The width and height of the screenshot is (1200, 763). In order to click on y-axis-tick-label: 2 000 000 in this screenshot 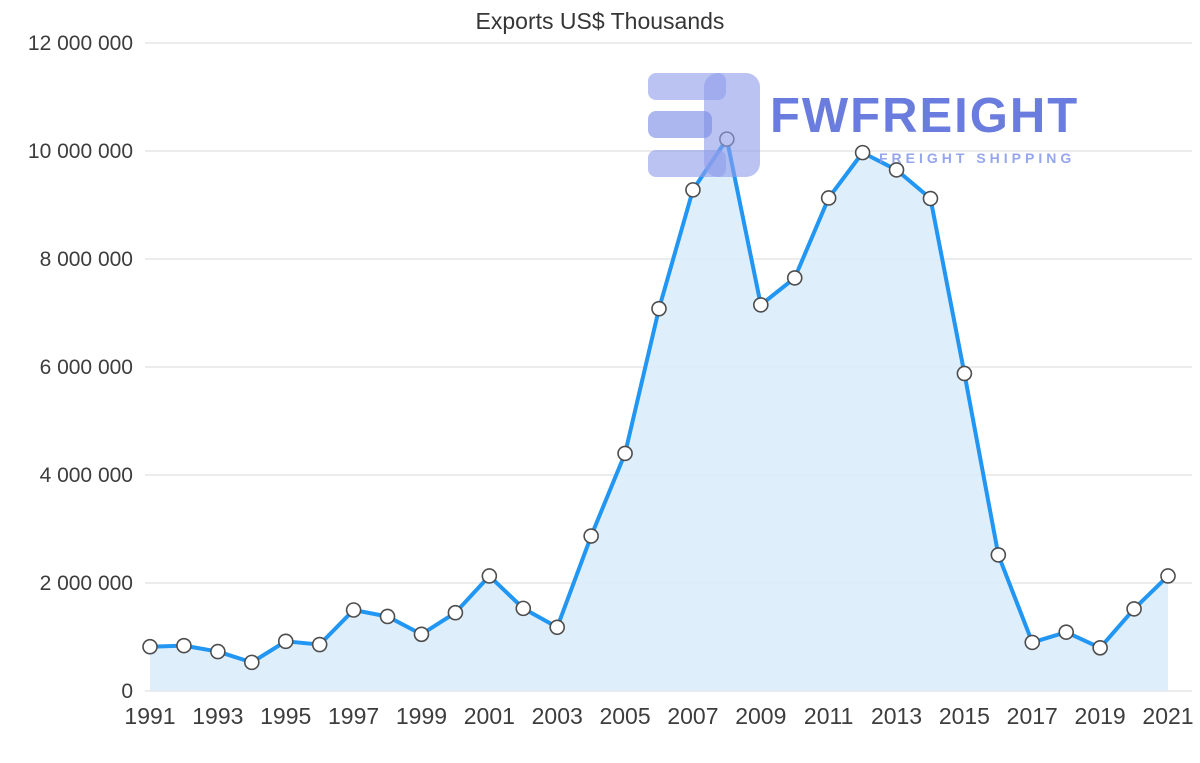, I will do `click(86, 583)`.